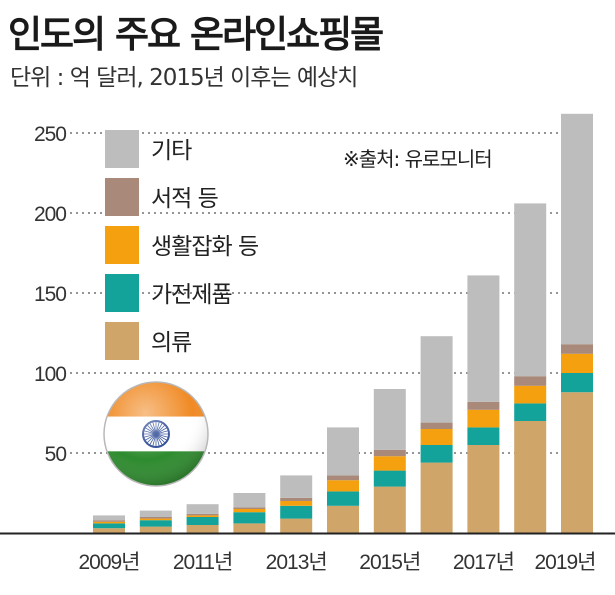 This screenshot has height=595, width=615. What do you see at coordinates (50, 214) in the screenshot?
I see `y-tick-label: 200` at bounding box center [50, 214].